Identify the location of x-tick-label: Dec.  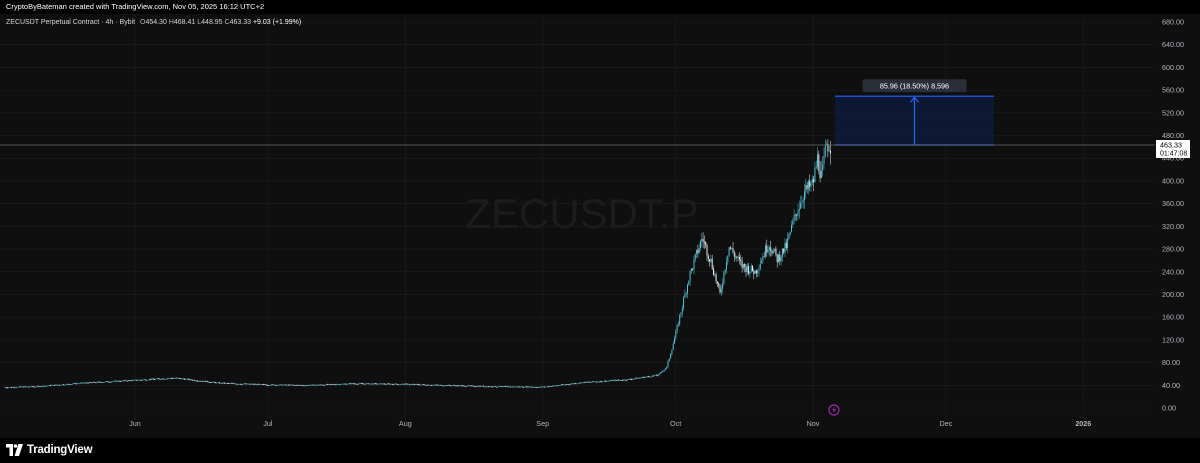
(946, 423).